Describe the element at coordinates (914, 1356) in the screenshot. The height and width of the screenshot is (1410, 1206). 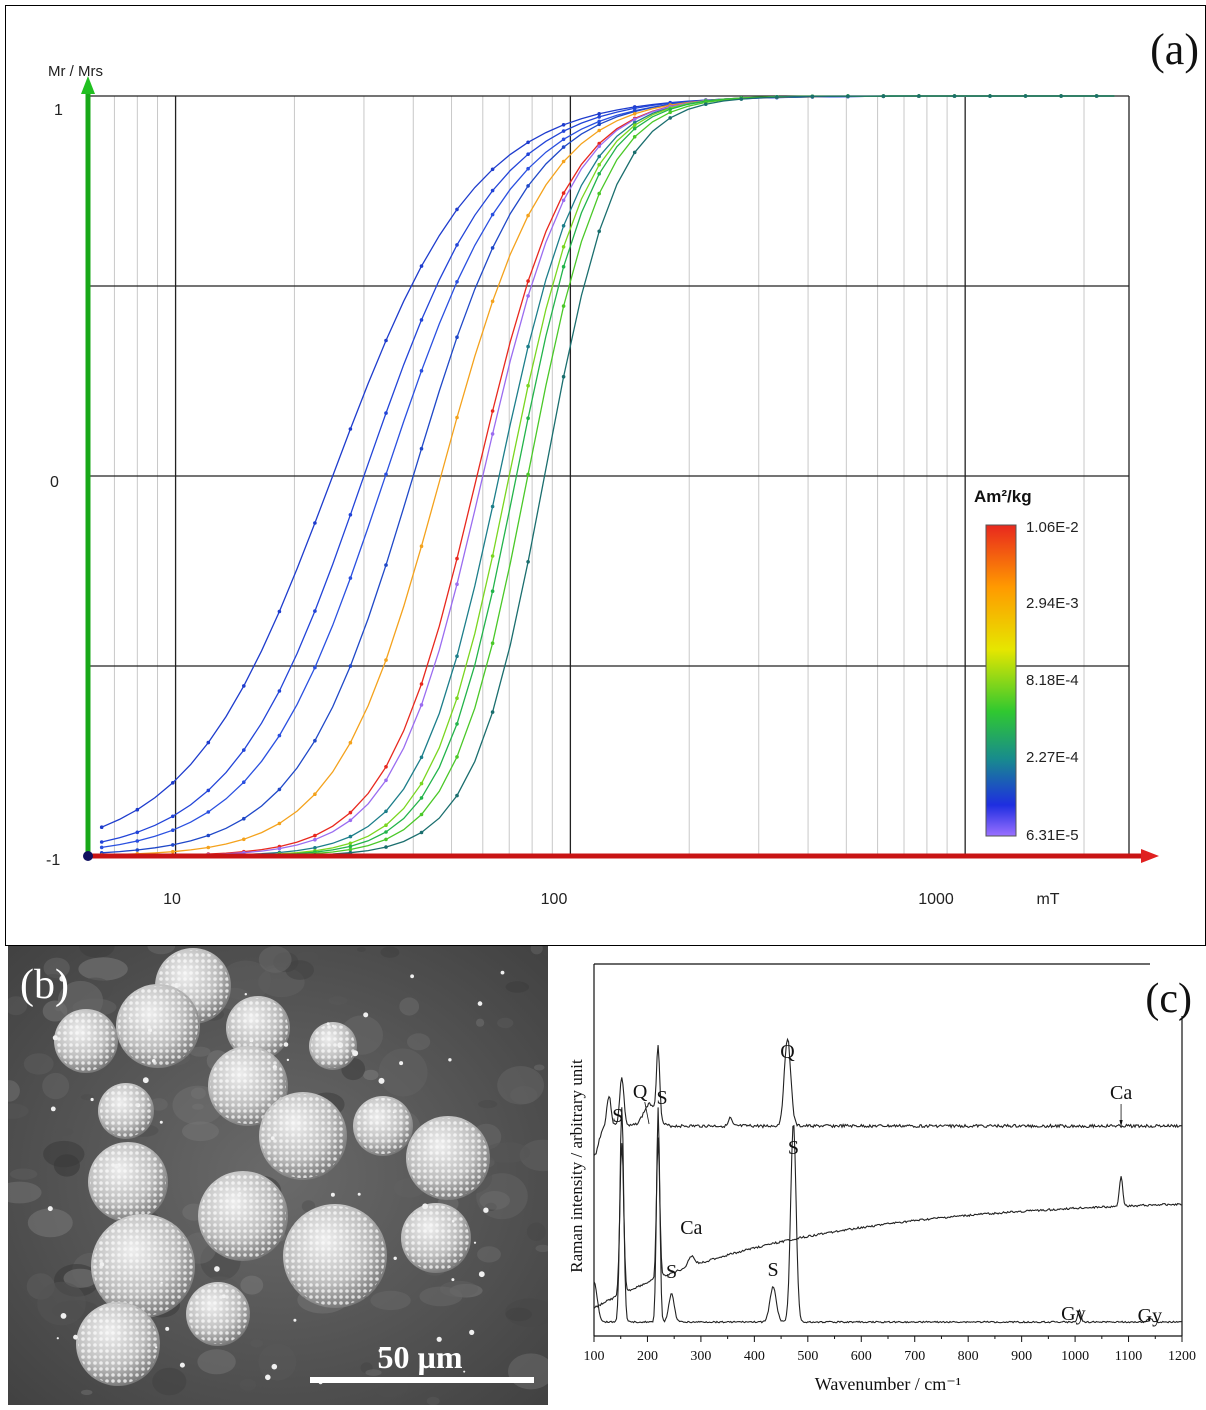
I see `x-tick-label: 700` at that location.